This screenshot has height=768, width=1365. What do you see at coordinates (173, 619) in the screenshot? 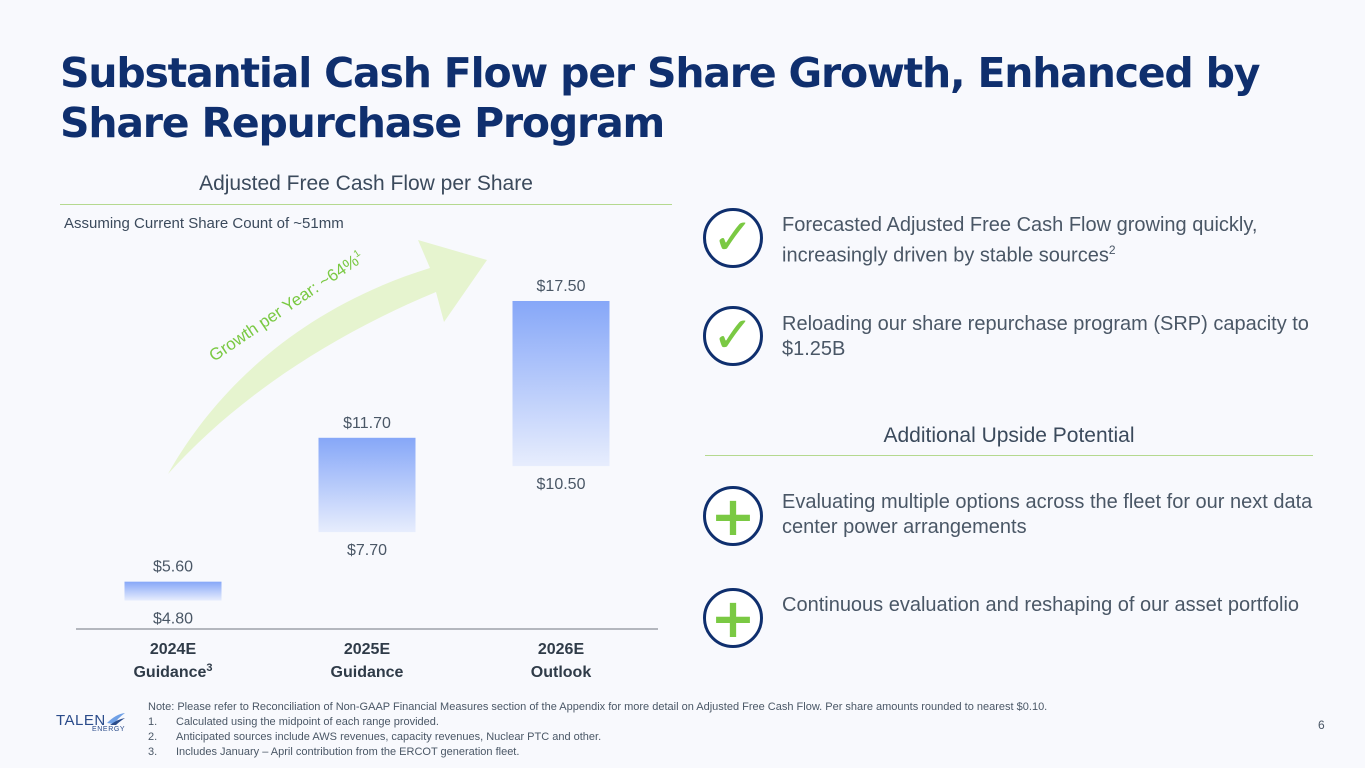
I see `low-value-label: $4.80` at bounding box center [173, 619].